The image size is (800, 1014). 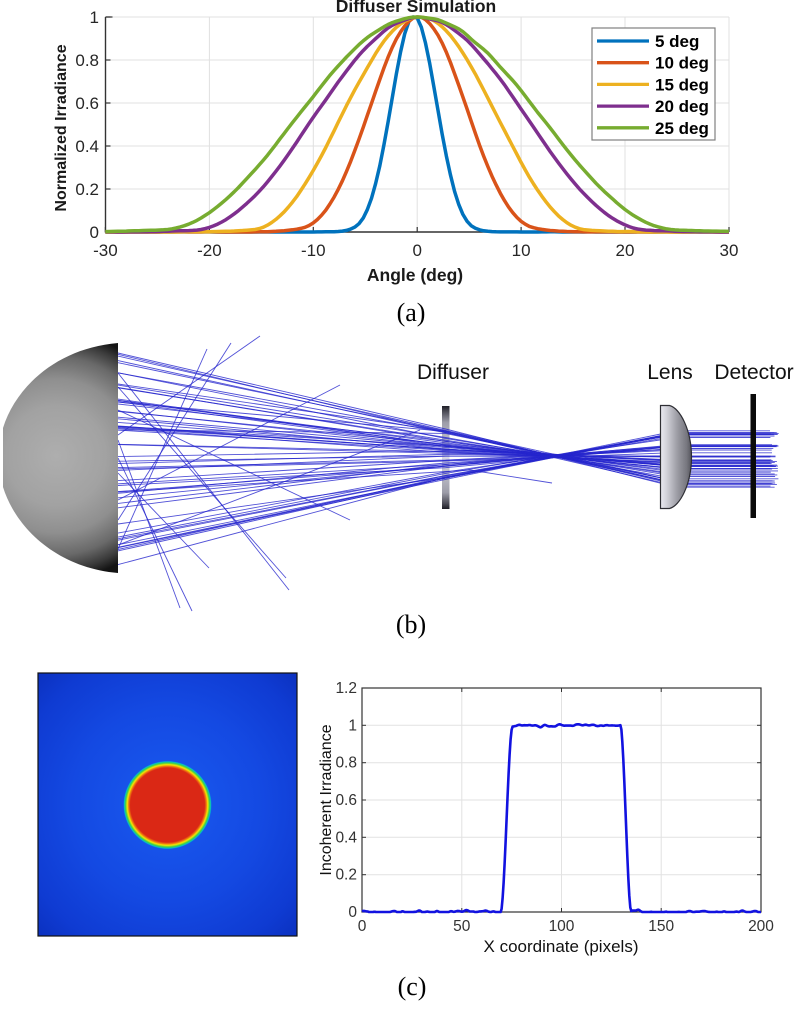 I want to click on svg-text: (a), so click(x=411, y=312).